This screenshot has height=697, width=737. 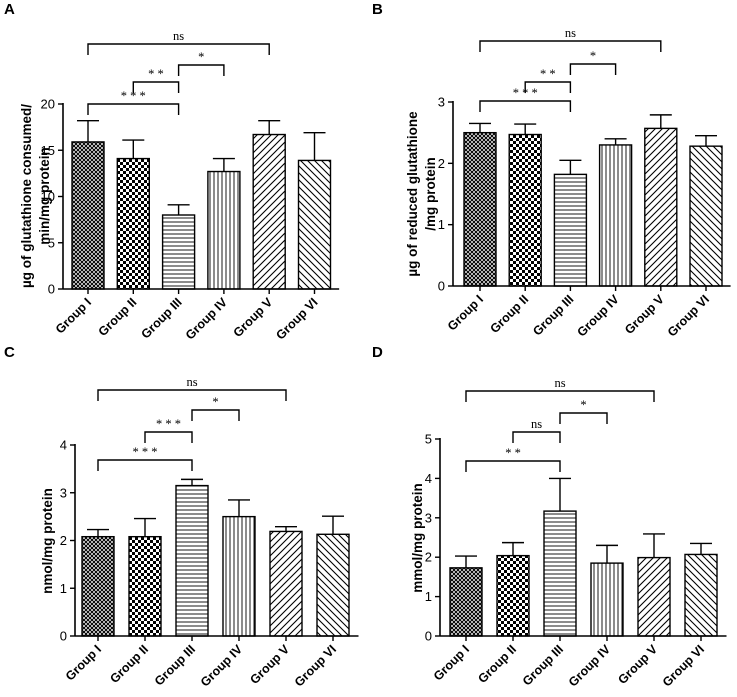 I want to click on y-axis-label-line: nmol/mg protein, so click(x=47, y=541).